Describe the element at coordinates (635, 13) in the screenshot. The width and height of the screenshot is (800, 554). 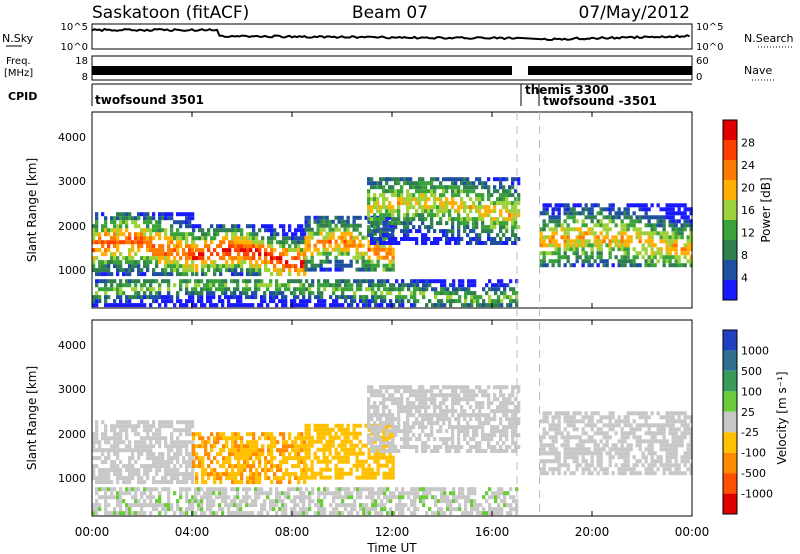
I see `date-label: 07/May/2012` at that location.